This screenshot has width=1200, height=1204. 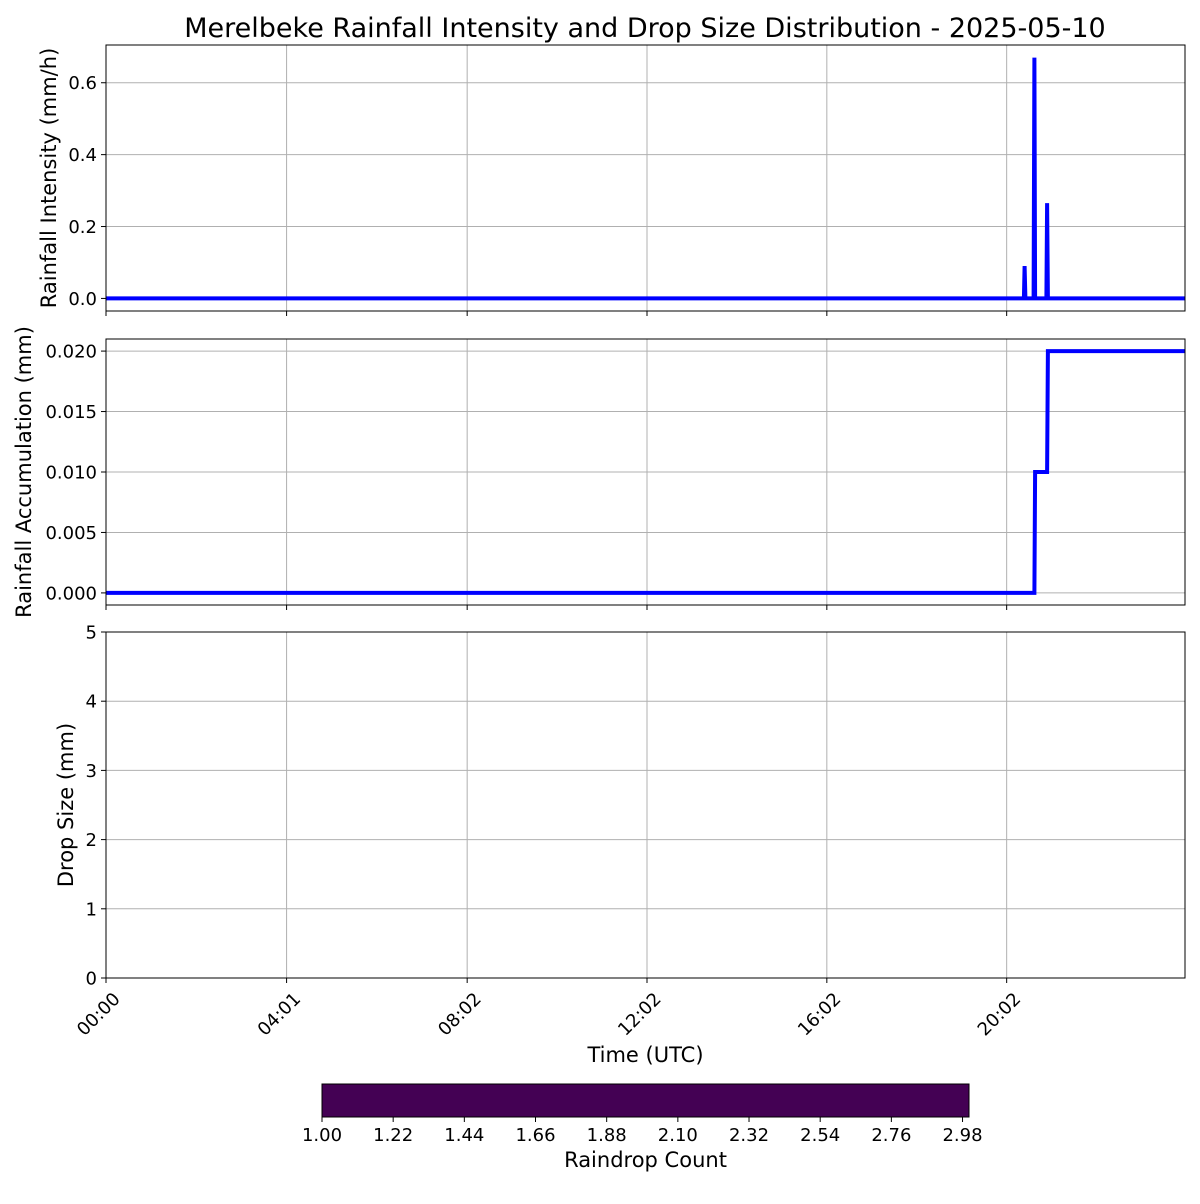 What do you see at coordinates (82, 83) in the screenshot?
I see `y-tick-label: 0.6` at bounding box center [82, 83].